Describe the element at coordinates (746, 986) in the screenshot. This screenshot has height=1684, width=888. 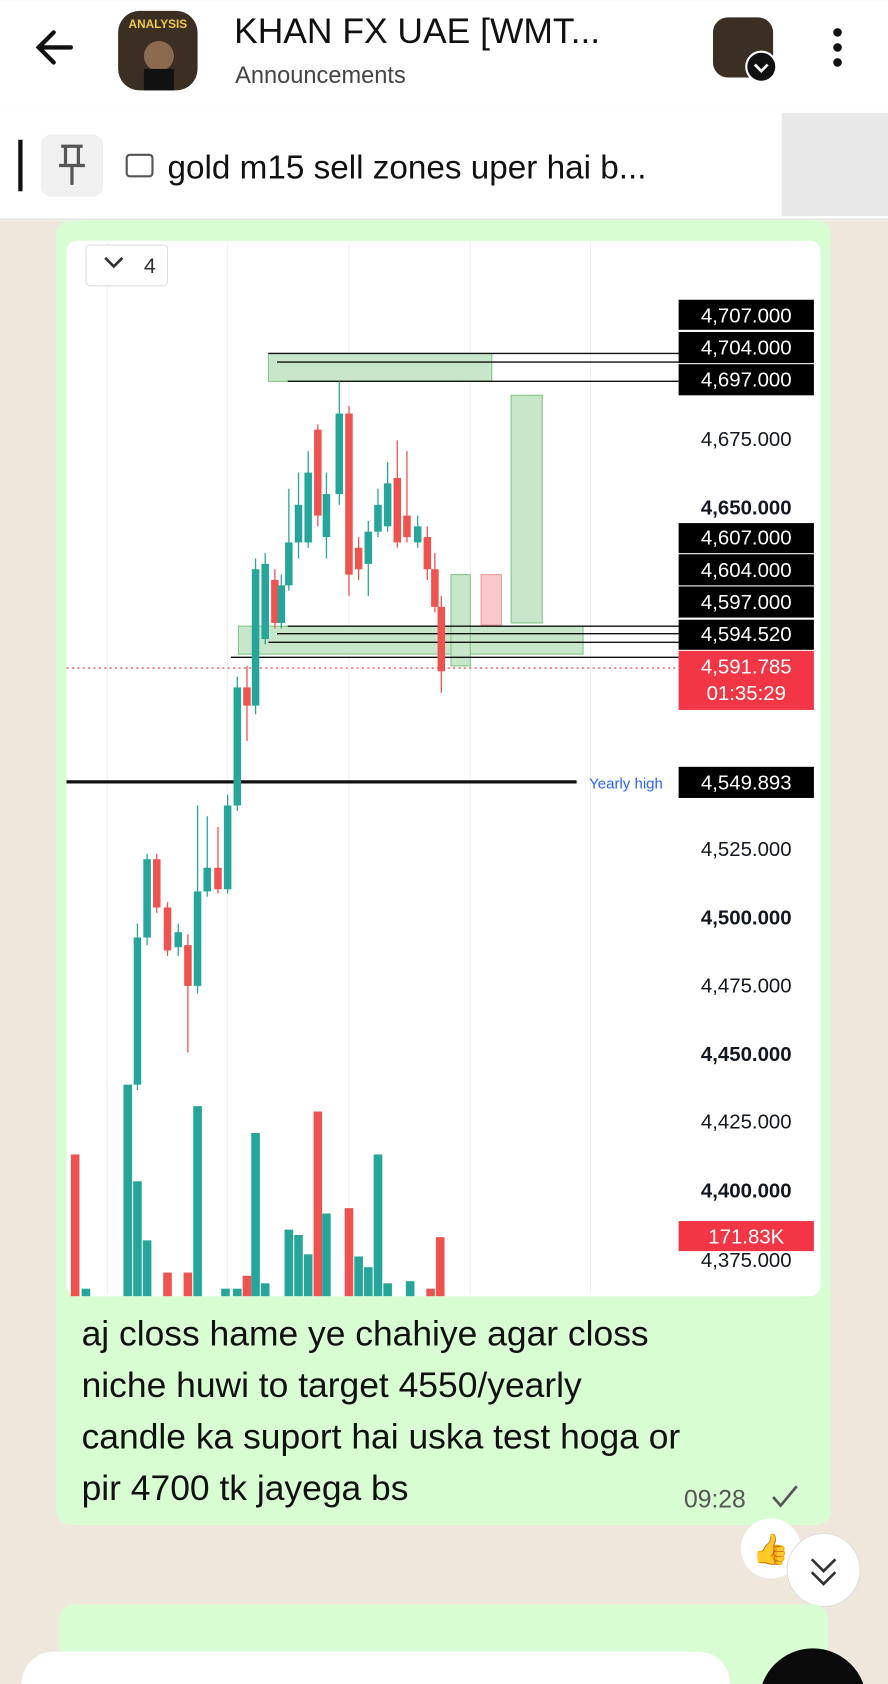
I see `price-label: 4,475.000` at that location.